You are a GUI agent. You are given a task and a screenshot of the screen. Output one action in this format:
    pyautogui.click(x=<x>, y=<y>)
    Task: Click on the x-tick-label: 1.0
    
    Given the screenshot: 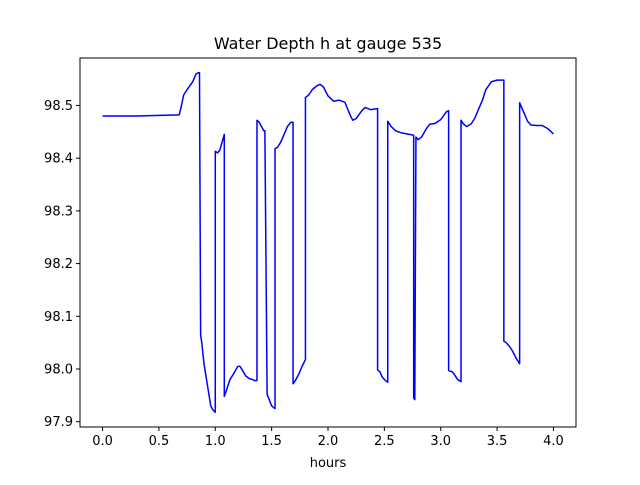 What is the action you would take?
    pyautogui.click(x=215, y=441)
    